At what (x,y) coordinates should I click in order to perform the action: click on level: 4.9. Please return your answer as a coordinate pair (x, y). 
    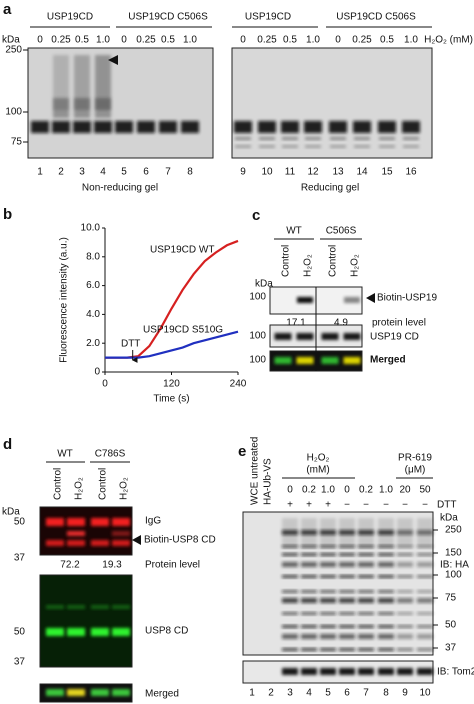
    Looking at the image, I should click on (341, 323).